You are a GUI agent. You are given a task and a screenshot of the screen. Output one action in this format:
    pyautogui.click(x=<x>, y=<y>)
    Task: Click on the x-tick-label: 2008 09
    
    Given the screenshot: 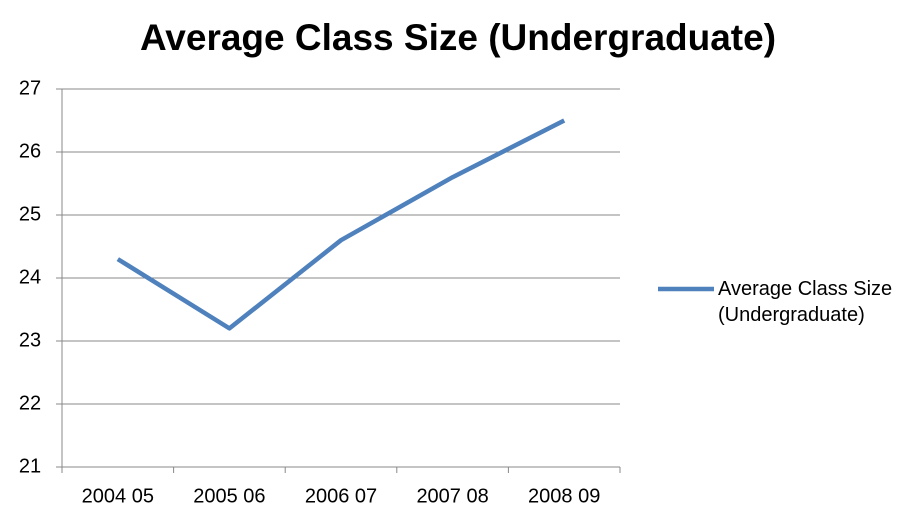 What is the action you would take?
    pyautogui.click(x=564, y=496)
    